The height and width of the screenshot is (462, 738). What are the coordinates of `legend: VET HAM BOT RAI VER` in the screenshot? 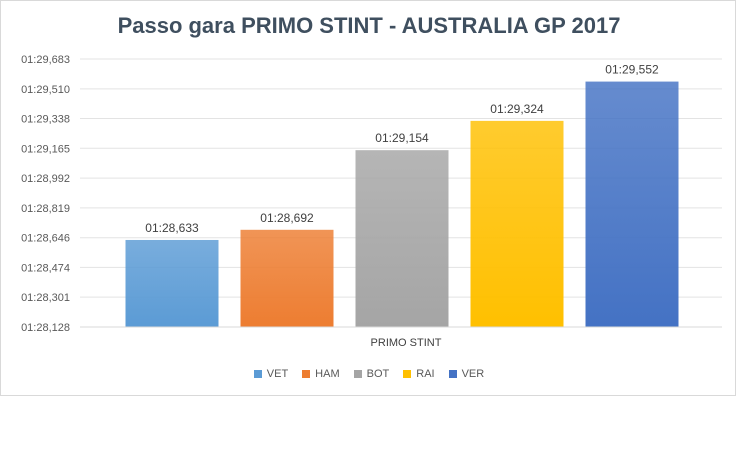 It's located at (369, 374).